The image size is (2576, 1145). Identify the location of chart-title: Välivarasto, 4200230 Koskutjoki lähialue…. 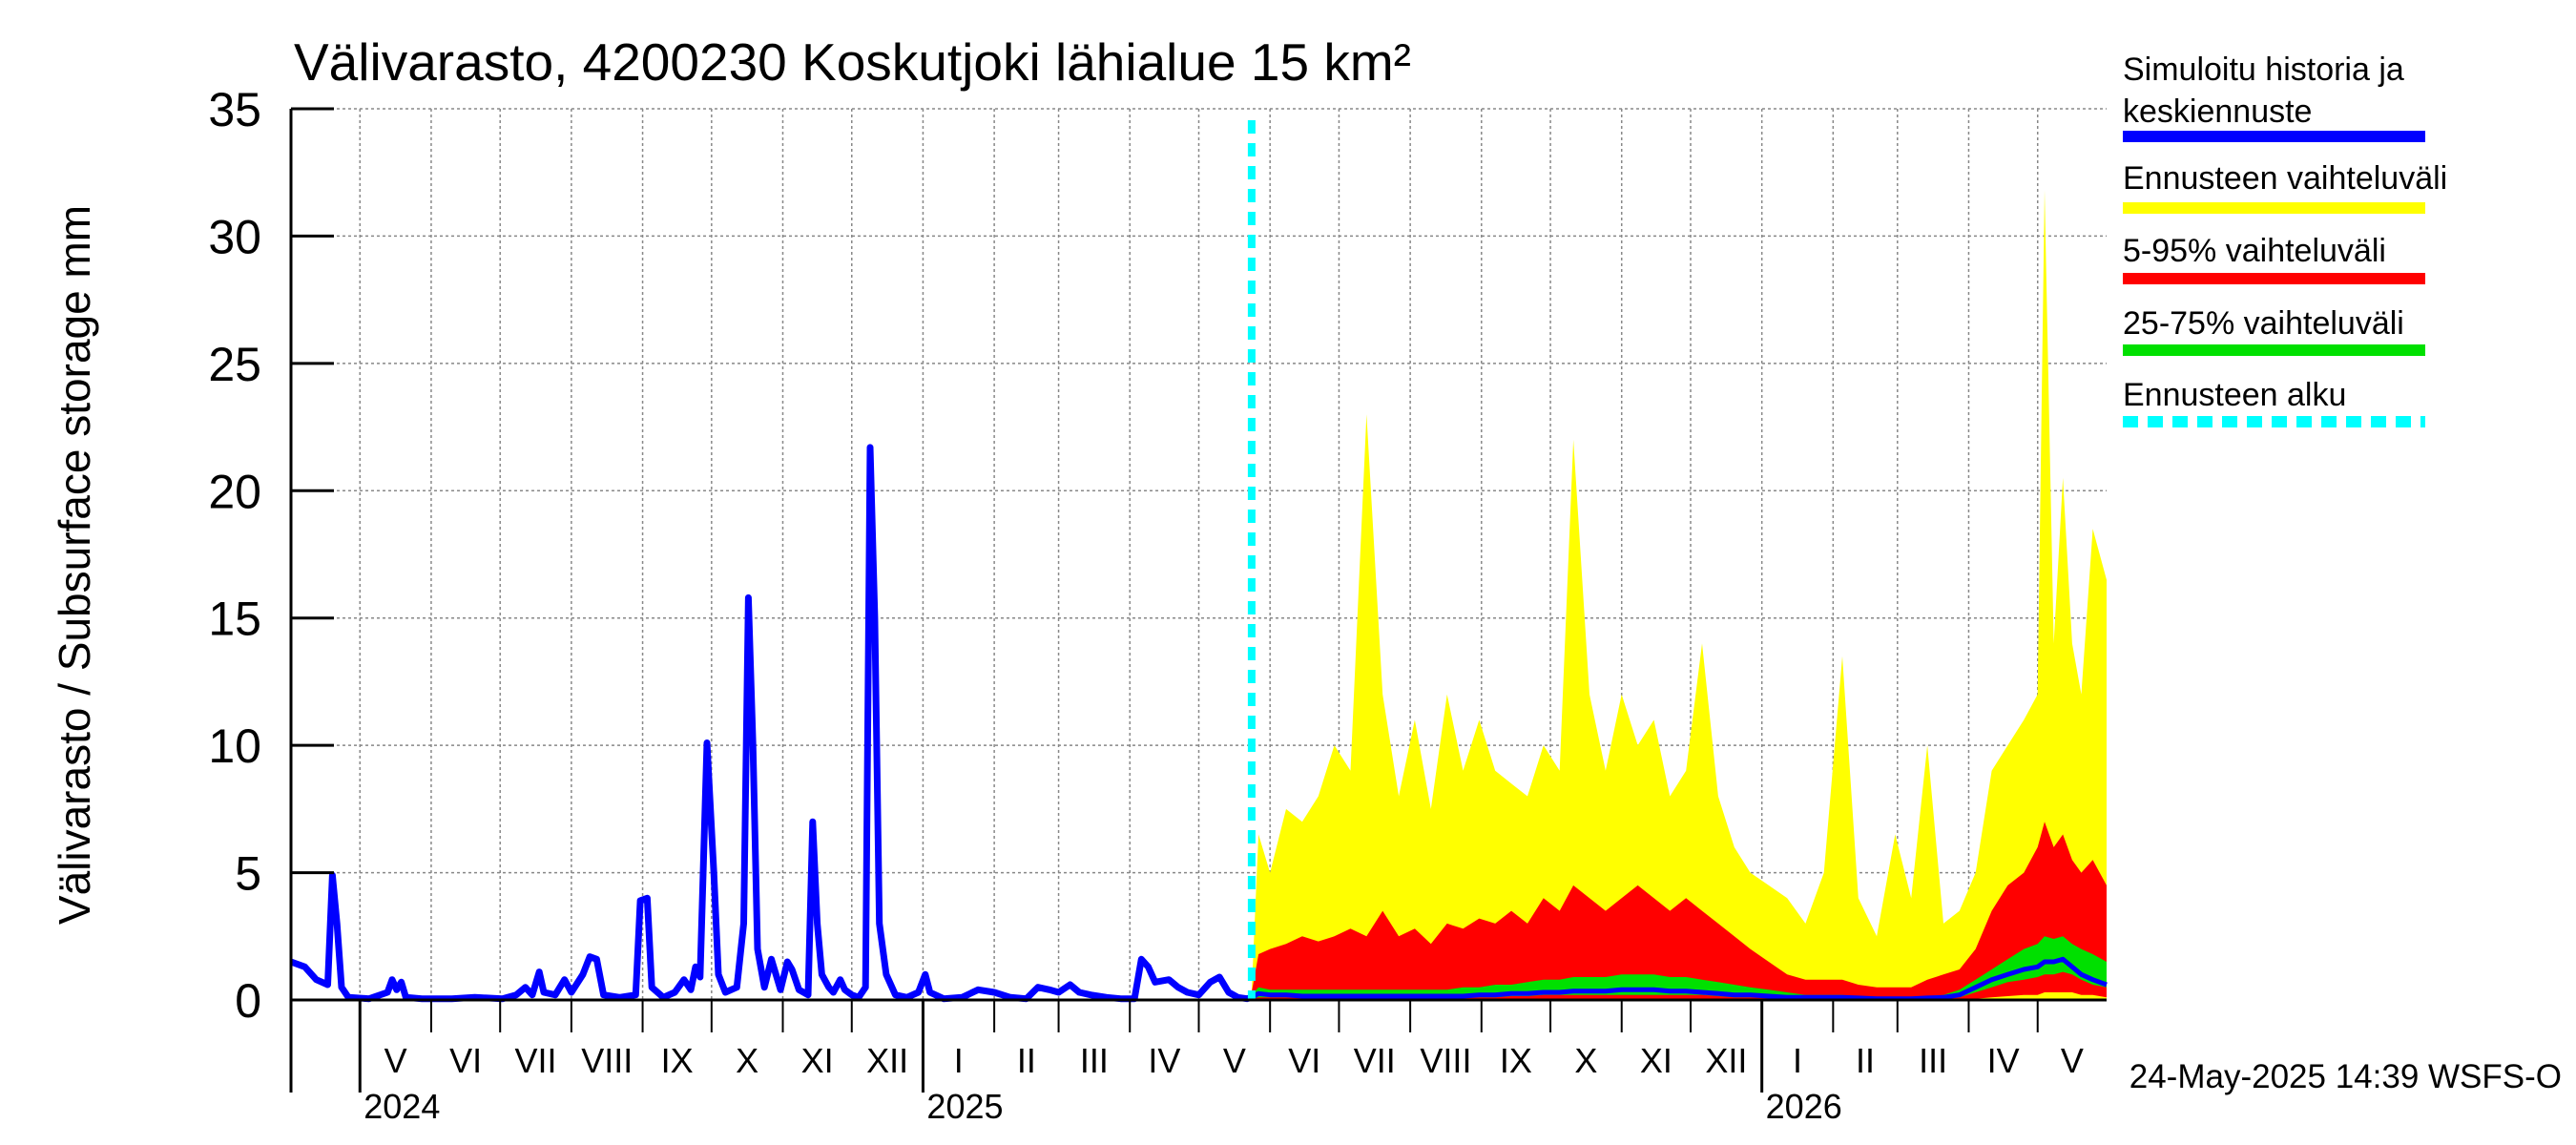
(852, 62).